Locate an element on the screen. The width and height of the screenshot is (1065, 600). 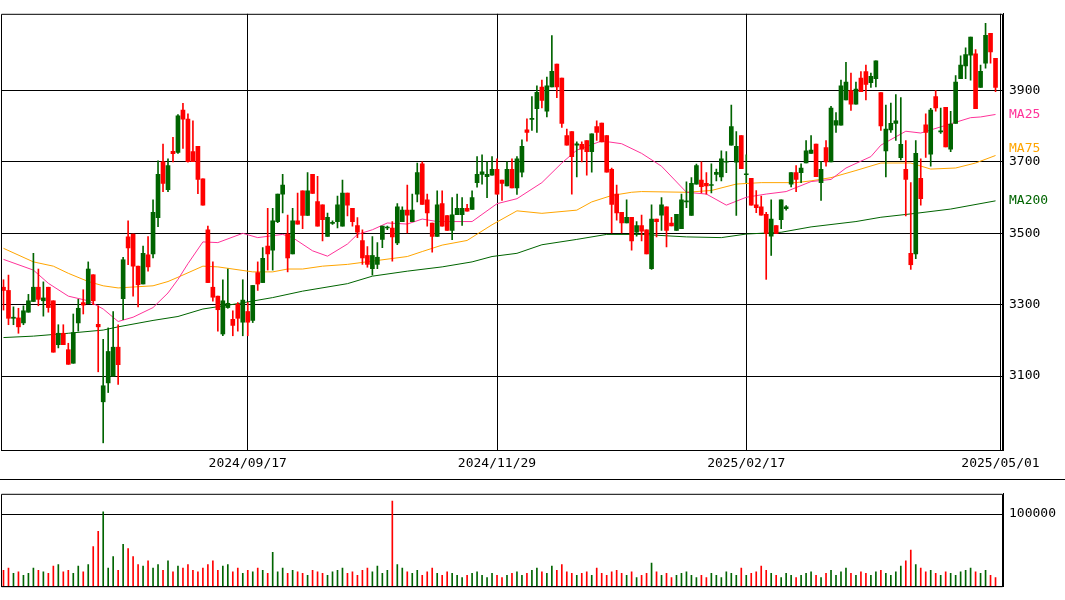
series-label: MA200 is located at coordinates (1029, 200).